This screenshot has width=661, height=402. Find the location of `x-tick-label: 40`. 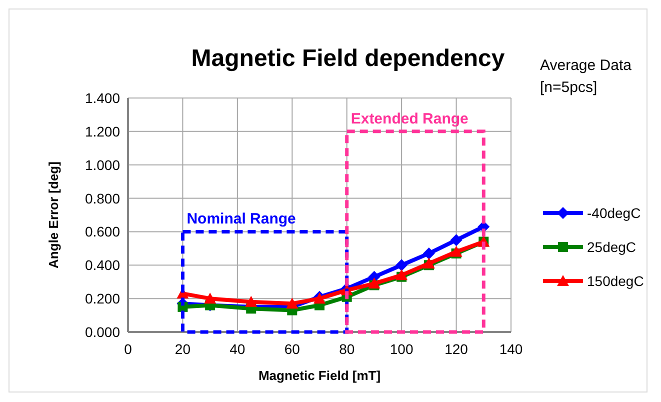

x-tick-label: 40 is located at coordinates (238, 349).